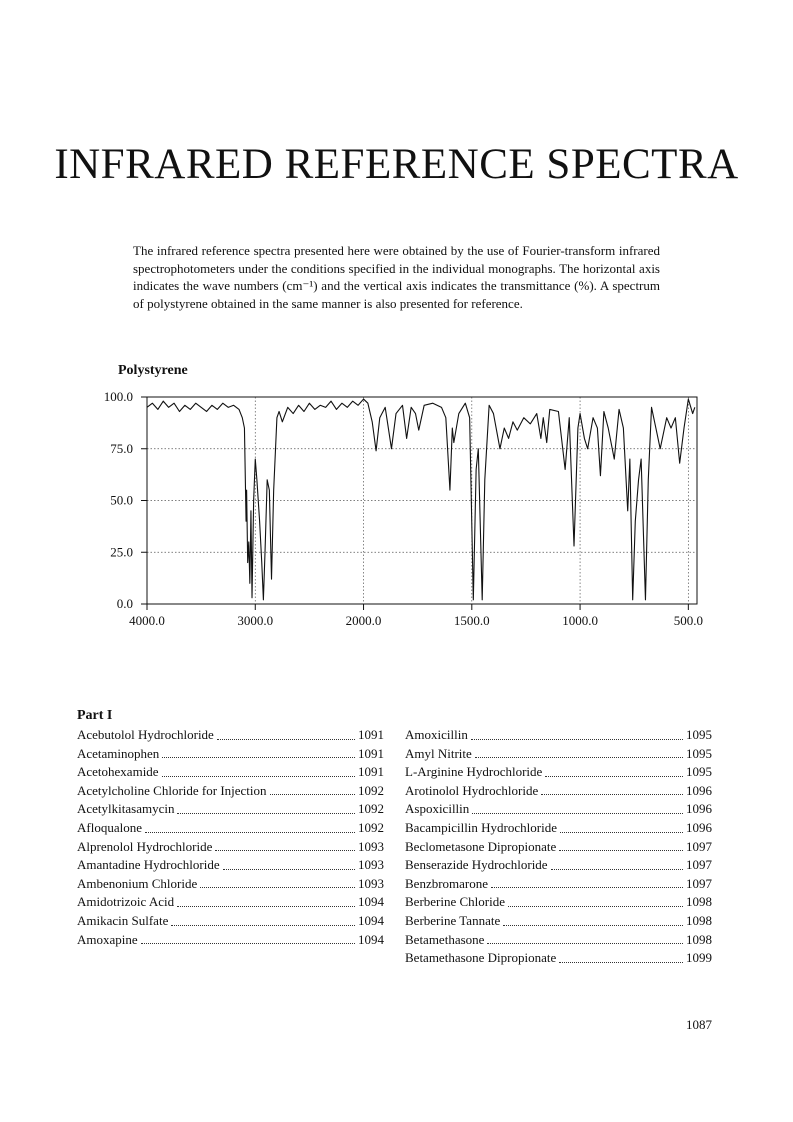  Describe the element at coordinates (453, 920) in the screenshot. I see `entry-name: Berberine Tannate` at that location.